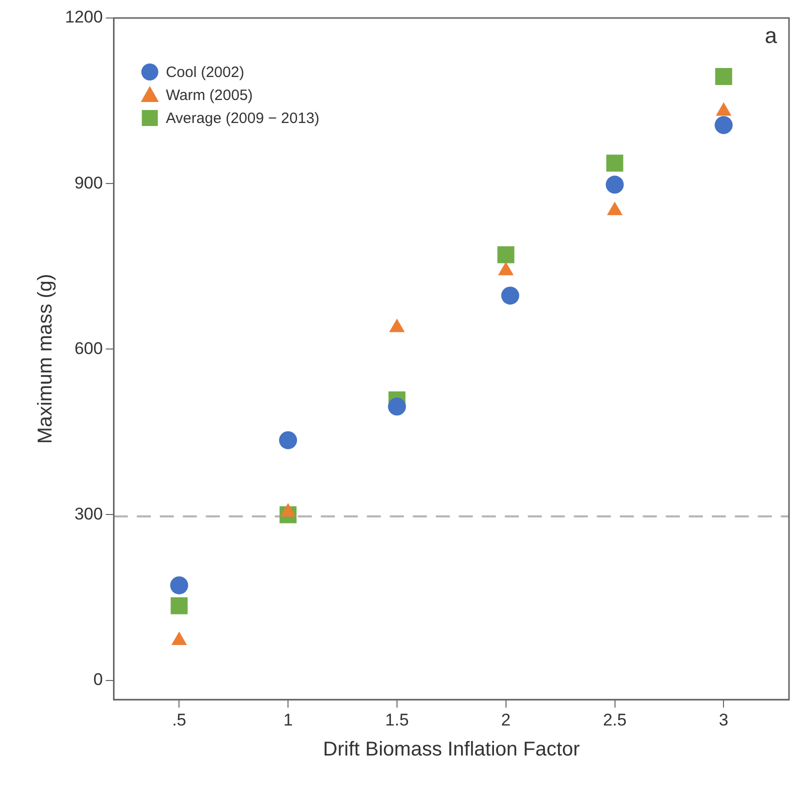 This screenshot has height=804, width=807. What do you see at coordinates (451, 749) in the screenshot?
I see `x-axis-title: Drift Biomass Inflation Factor` at bounding box center [451, 749].